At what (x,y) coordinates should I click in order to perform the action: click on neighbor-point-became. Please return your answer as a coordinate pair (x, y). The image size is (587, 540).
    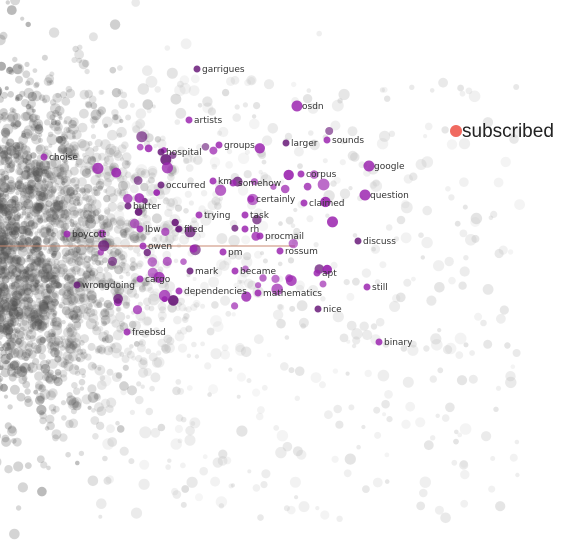
    Looking at the image, I should click on (235, 271).